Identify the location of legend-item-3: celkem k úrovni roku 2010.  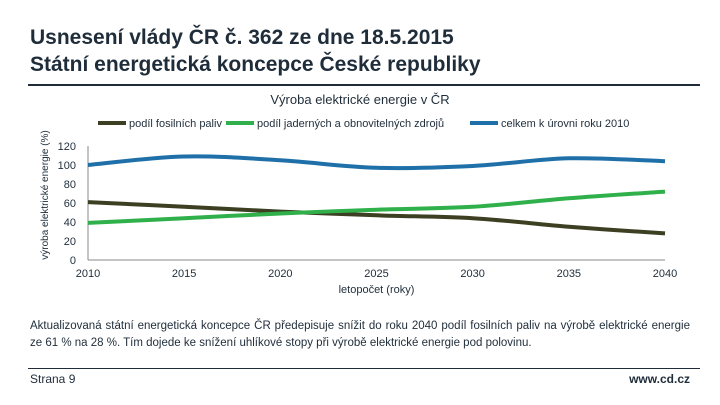
(549, 124).